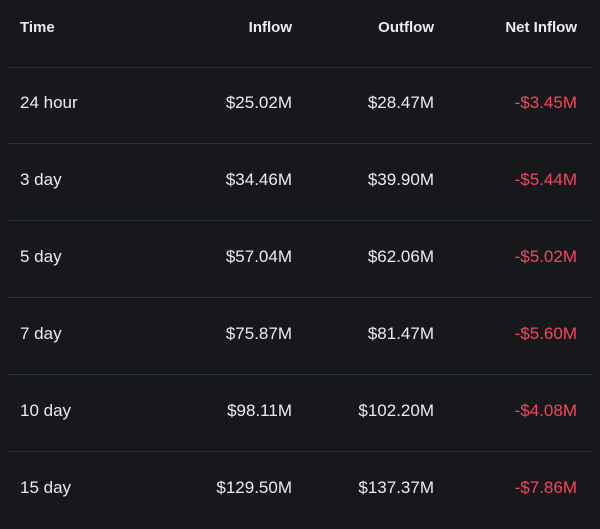 Image resolution: width=600 pixels, height=529 pixels. Describe the element at coordinates (41, 333) in the screenshot. I see `time-cell: 7 day` at that location.